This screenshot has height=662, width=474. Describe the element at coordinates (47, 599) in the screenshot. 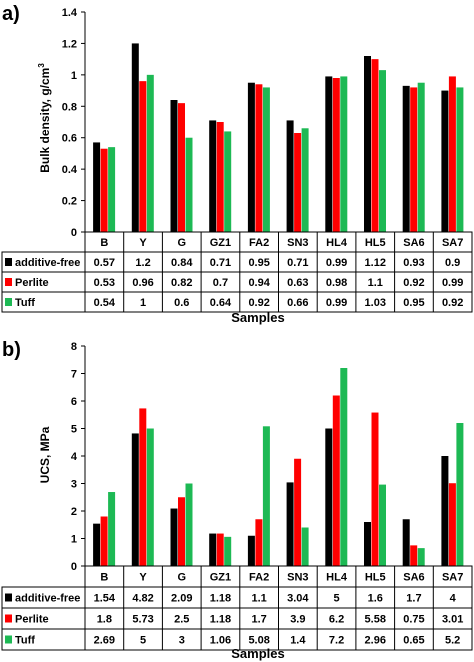

I see `legend-label: additive-free` at that location.